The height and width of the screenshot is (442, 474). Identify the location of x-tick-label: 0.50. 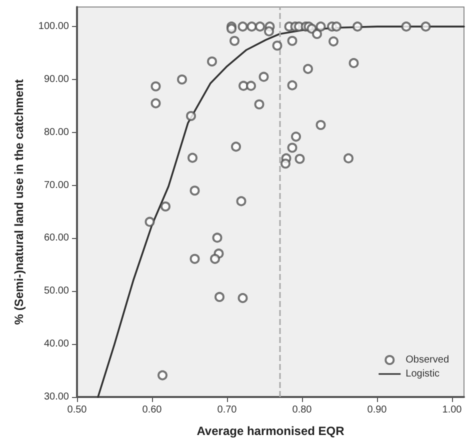
(77, 410).